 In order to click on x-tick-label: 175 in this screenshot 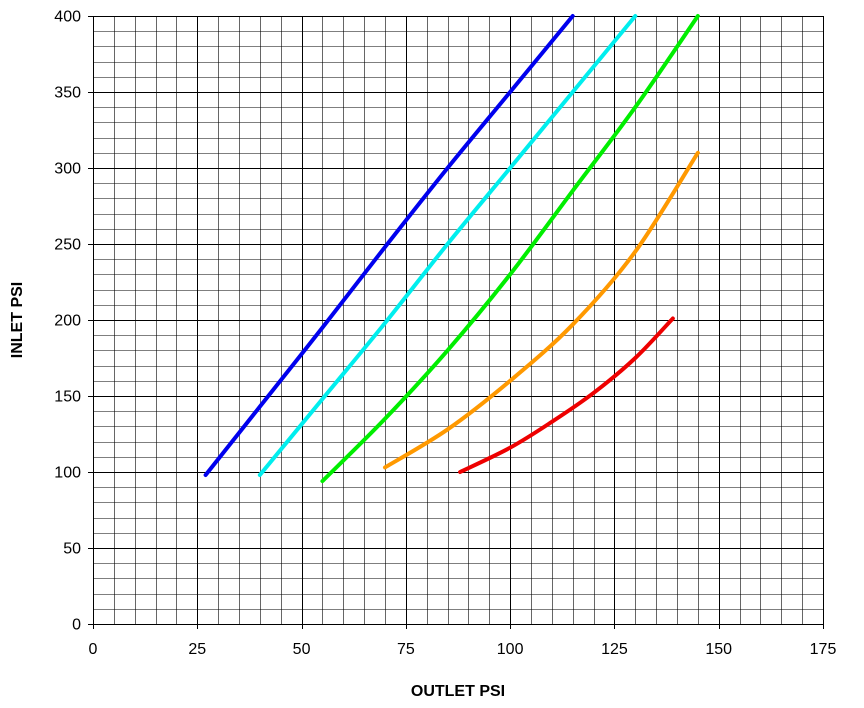, I will do `click(823, 649)`.